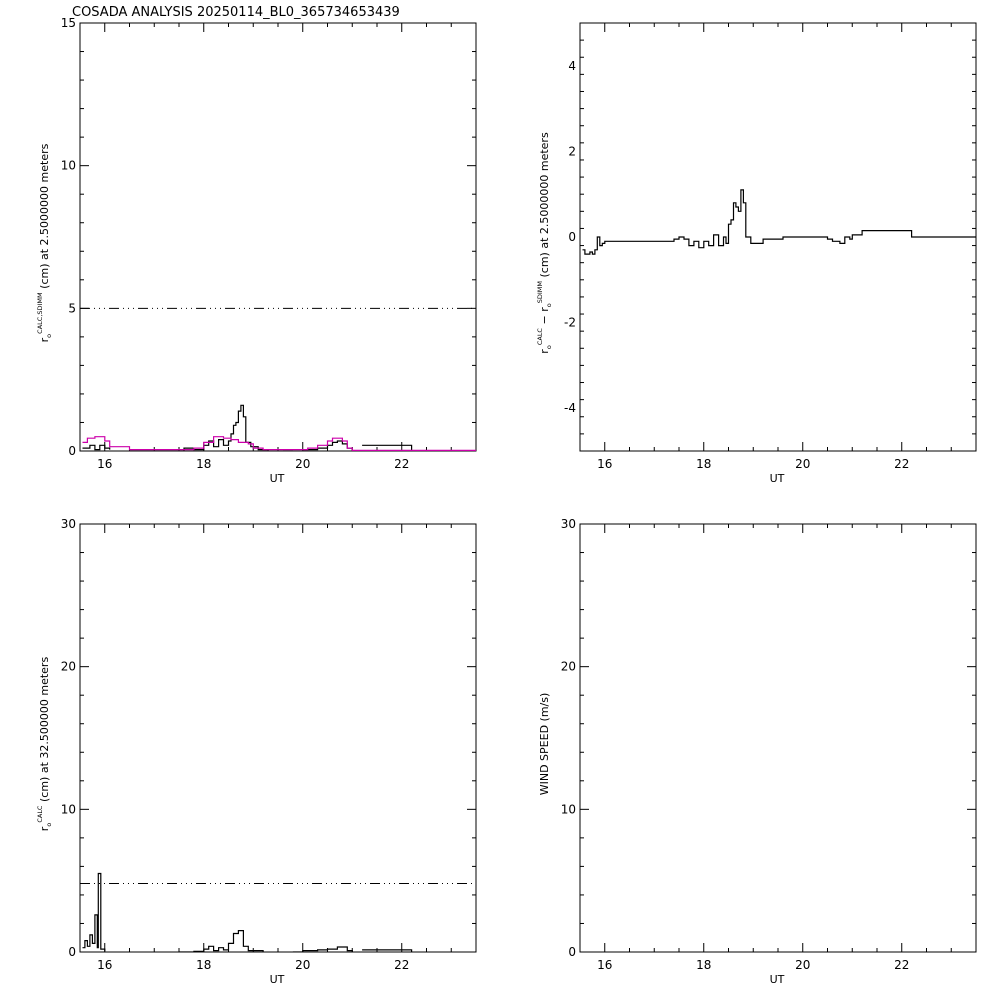 Image resolution: width=1000 pixels, height=1000 pixels. What do you see at coordinates (68, 23) in the screenshot?
I see `y-tick-label: 15` at bounding box center [68, 23].